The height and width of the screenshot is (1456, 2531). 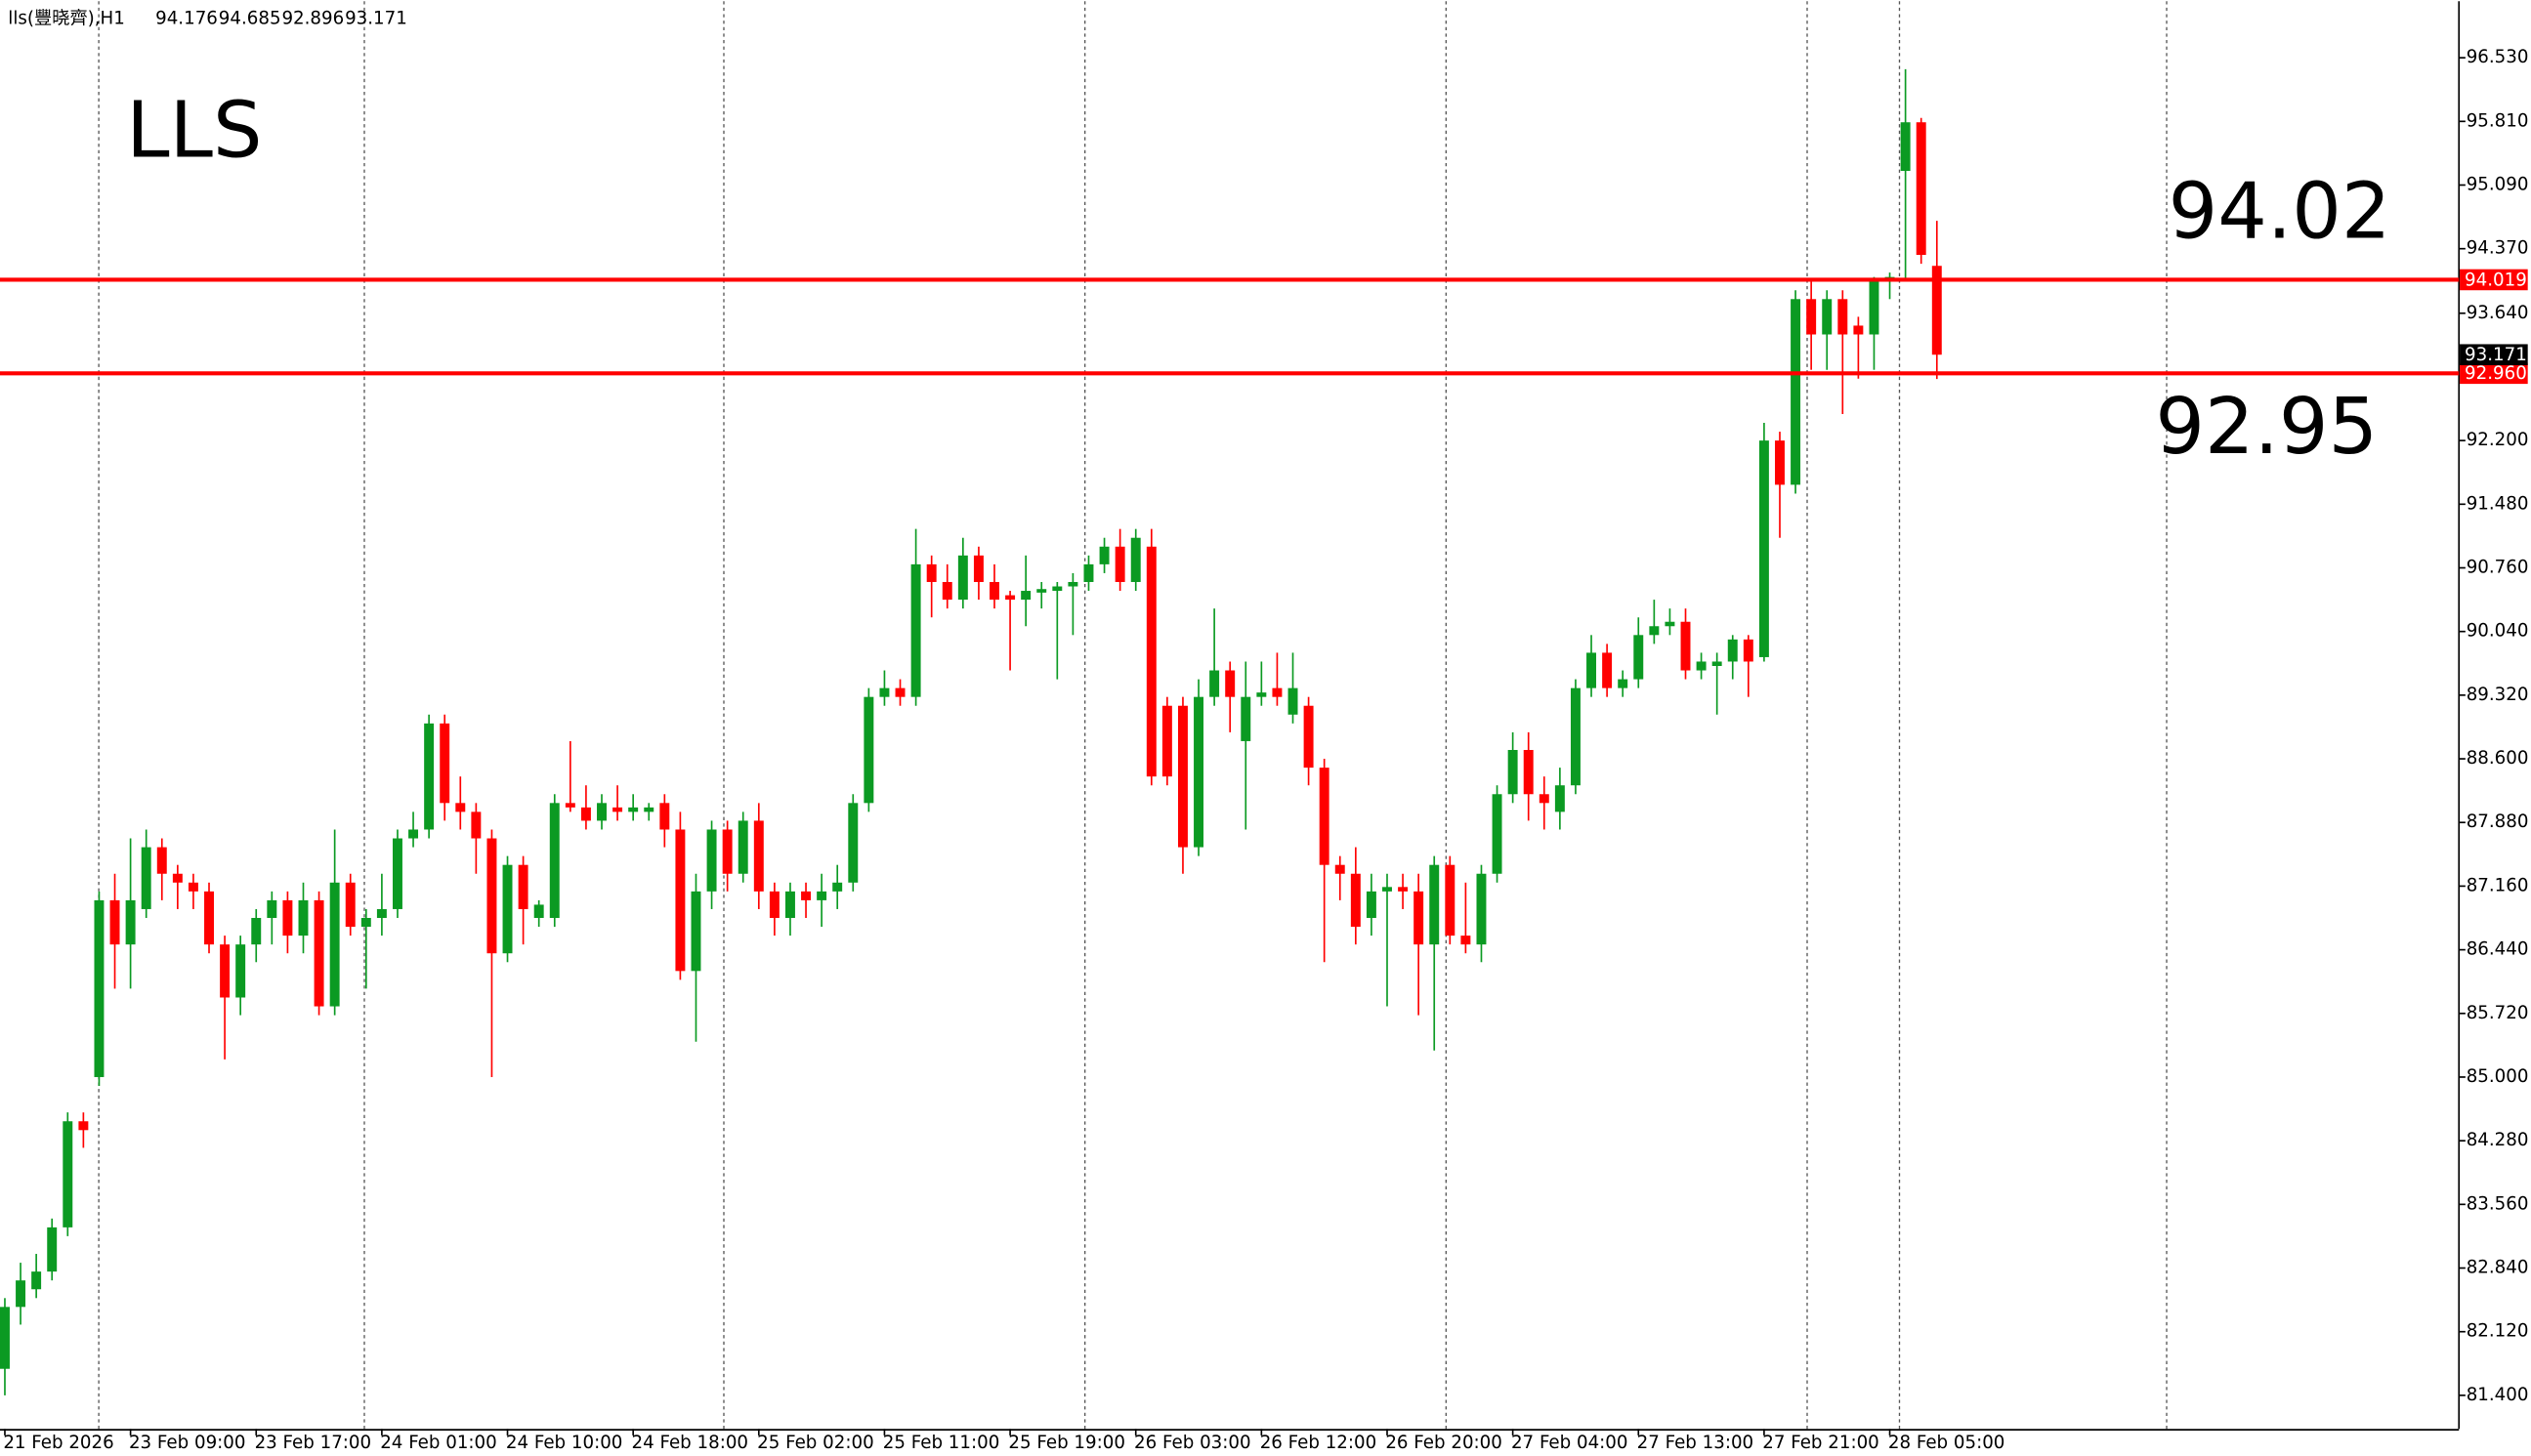 I want to click on y-tick-label: 96.530, so click(x=2498, y=57).